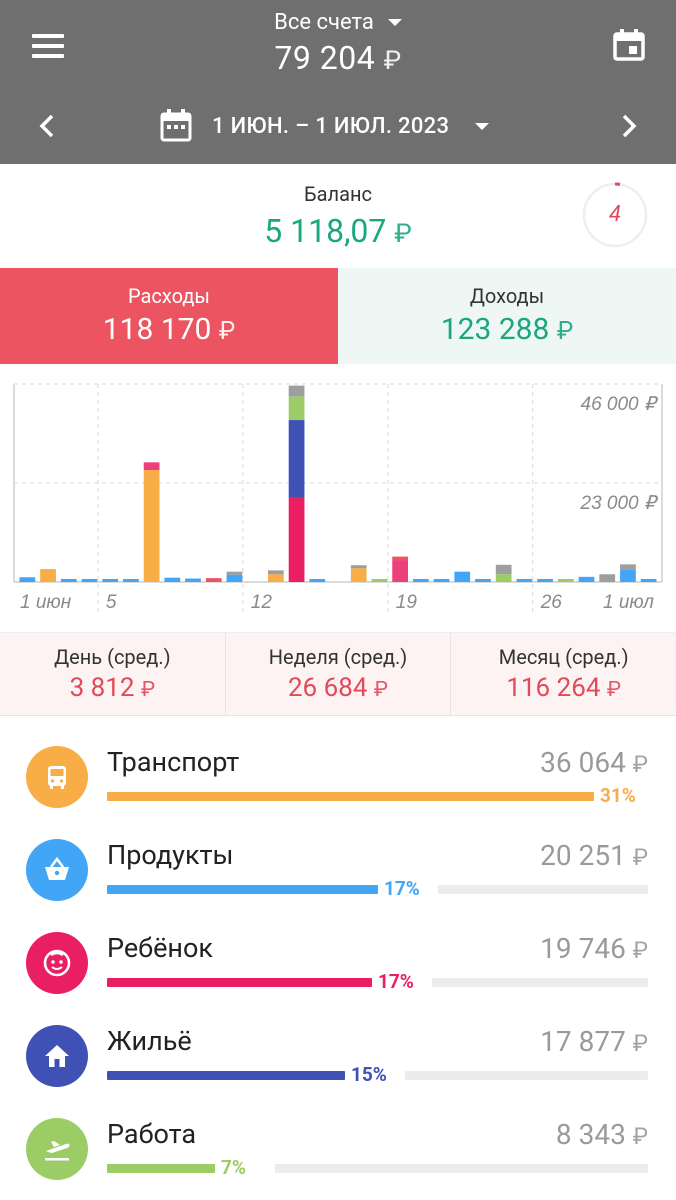 Image resolution: width=676 pixels, height=1200 pixels. Describe the element at coordinates (173, 762) in the screenshot. I see `category-name: Транспорт` at that location.